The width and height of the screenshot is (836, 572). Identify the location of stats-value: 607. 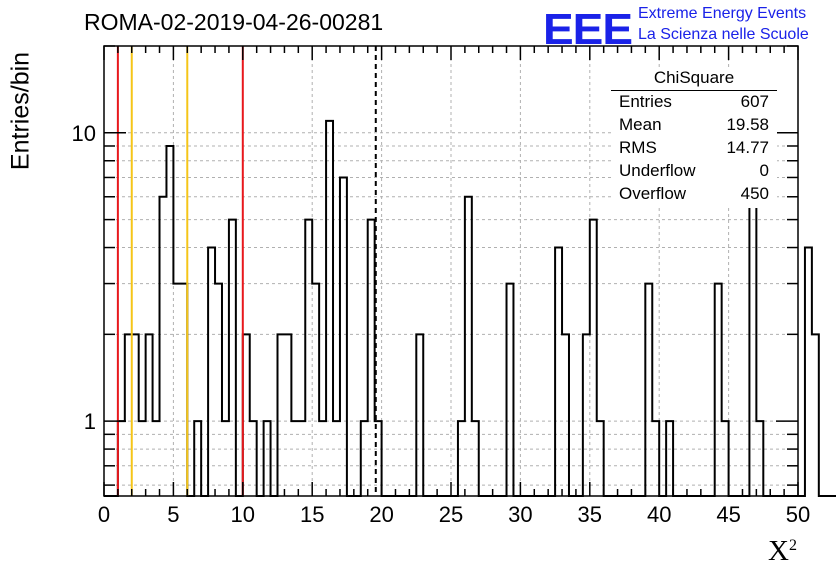
(754, 101).